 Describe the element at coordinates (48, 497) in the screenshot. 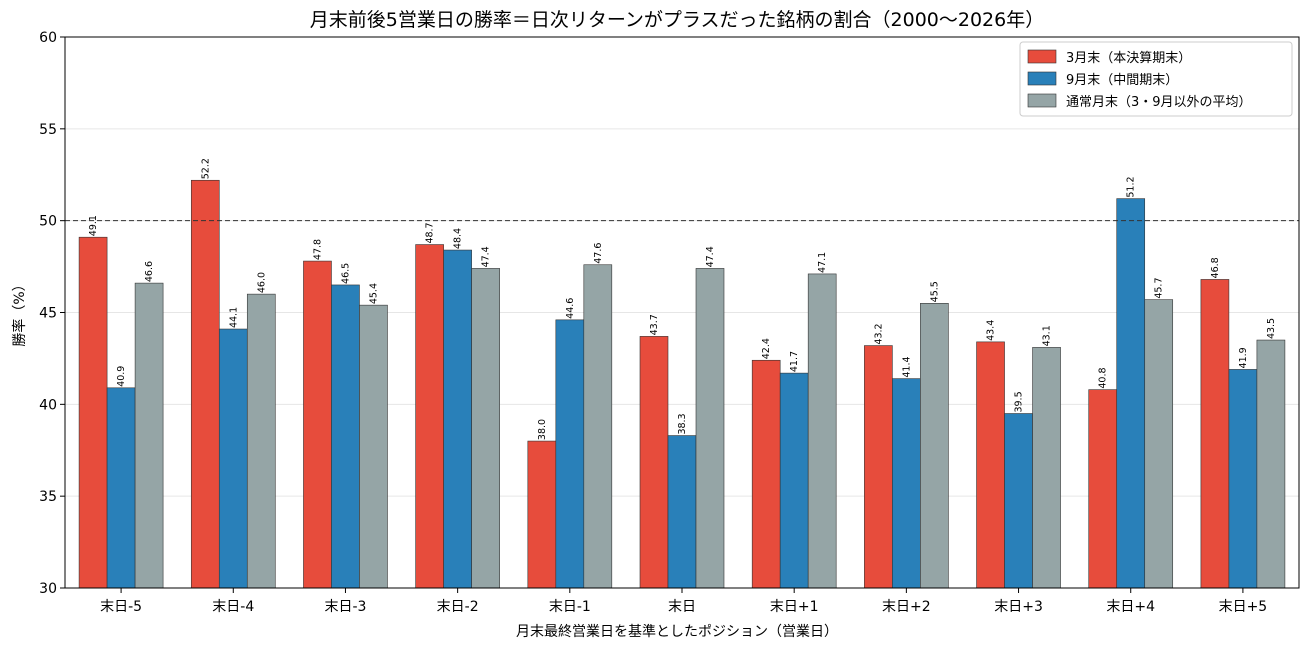

I see `y-tick-label: 35` at that location.